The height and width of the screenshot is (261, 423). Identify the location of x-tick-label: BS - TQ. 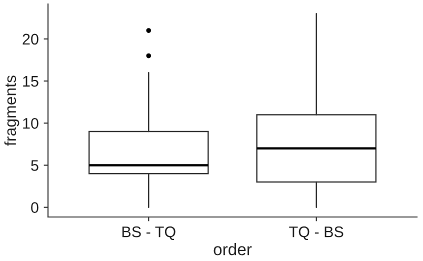
(149, 233).